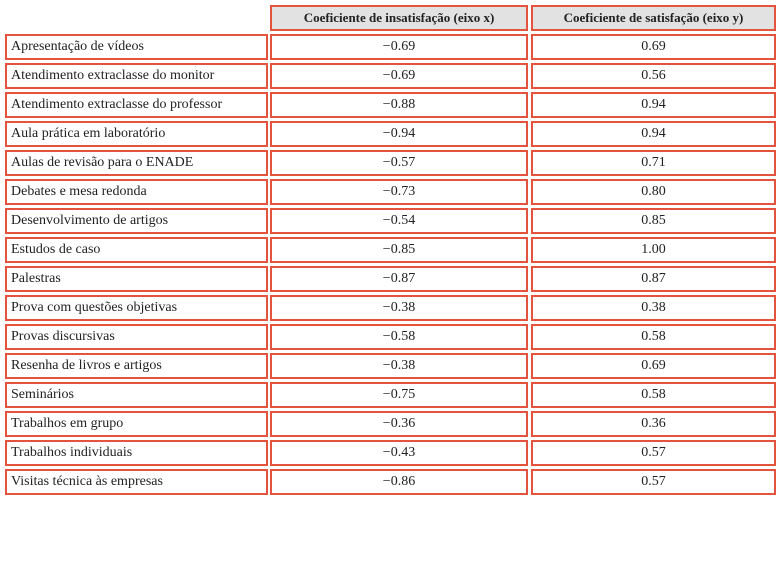  Describe the element at coordinates (136, 279) in the screenshot. I see `row-label: Palestras` at that location.